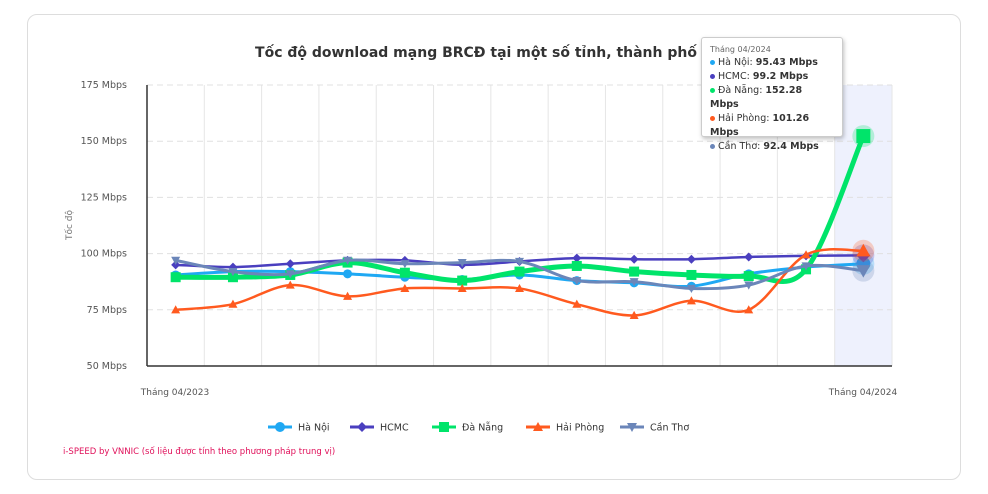  Describe the element at coordinates (739, 90) in the screenshot. I see `tooltip-series-name: Đà Nẵng` at that location.